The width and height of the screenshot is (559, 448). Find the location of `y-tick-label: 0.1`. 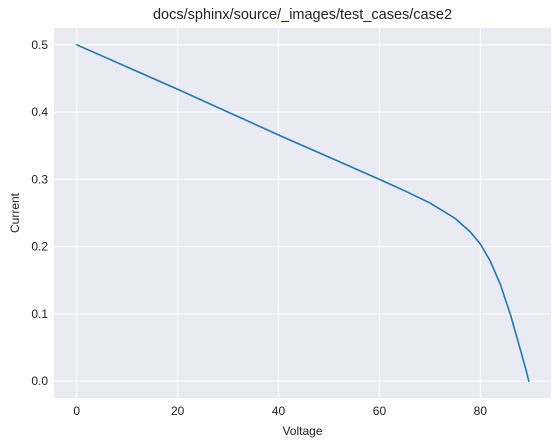

y-tick-label: 0.1 is located at coordinates (39, 314).